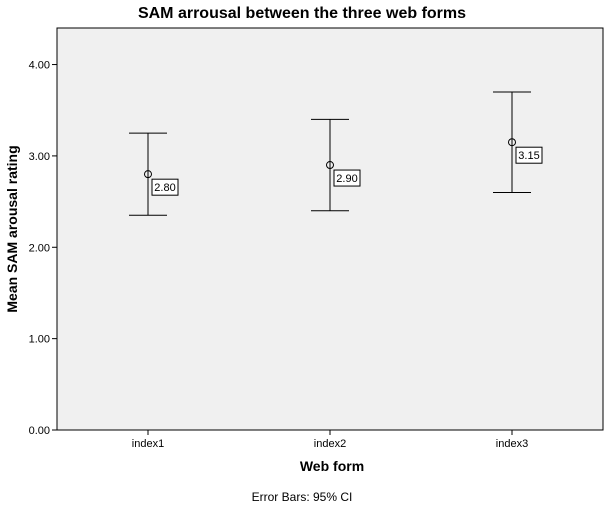 This screenshot has height=511, width=614. Describe the element at coordinates (330, 444) in the screenshot. I see `x-tick-label: index2` at that location.